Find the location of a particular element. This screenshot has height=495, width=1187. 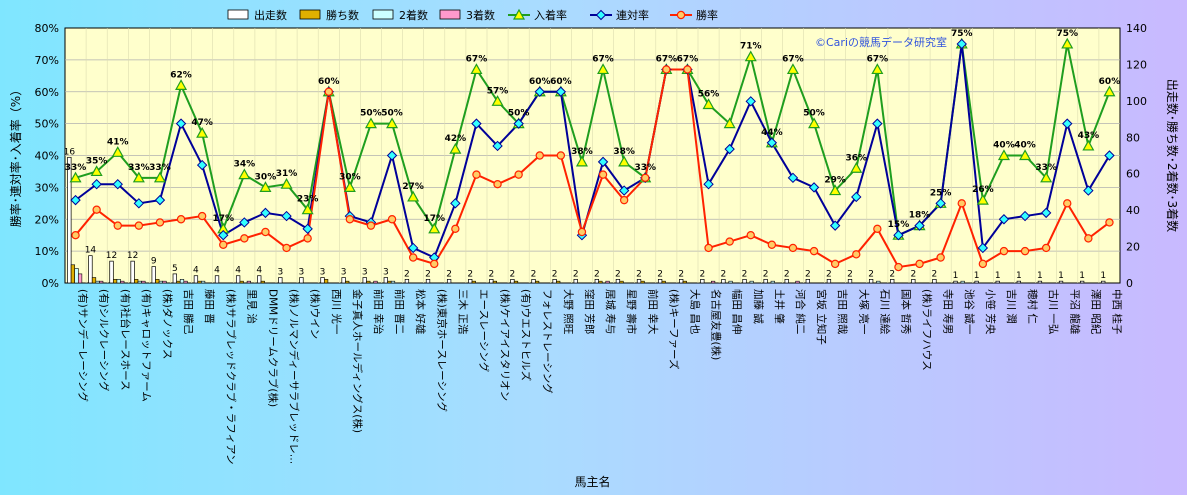

x-tick-label: 加藤 誠 is located at coordinates (758, 306).